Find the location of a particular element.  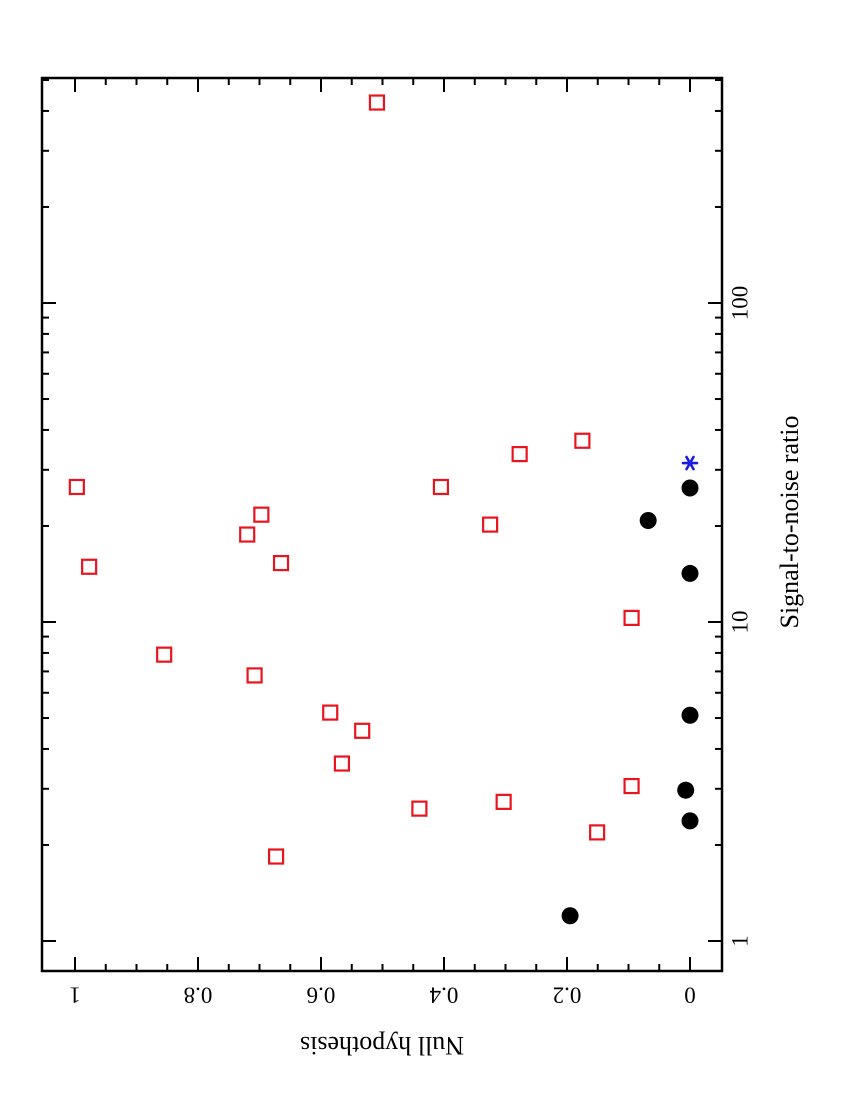

y-tick-label-group: 100 is located at coordinates (739, 303).